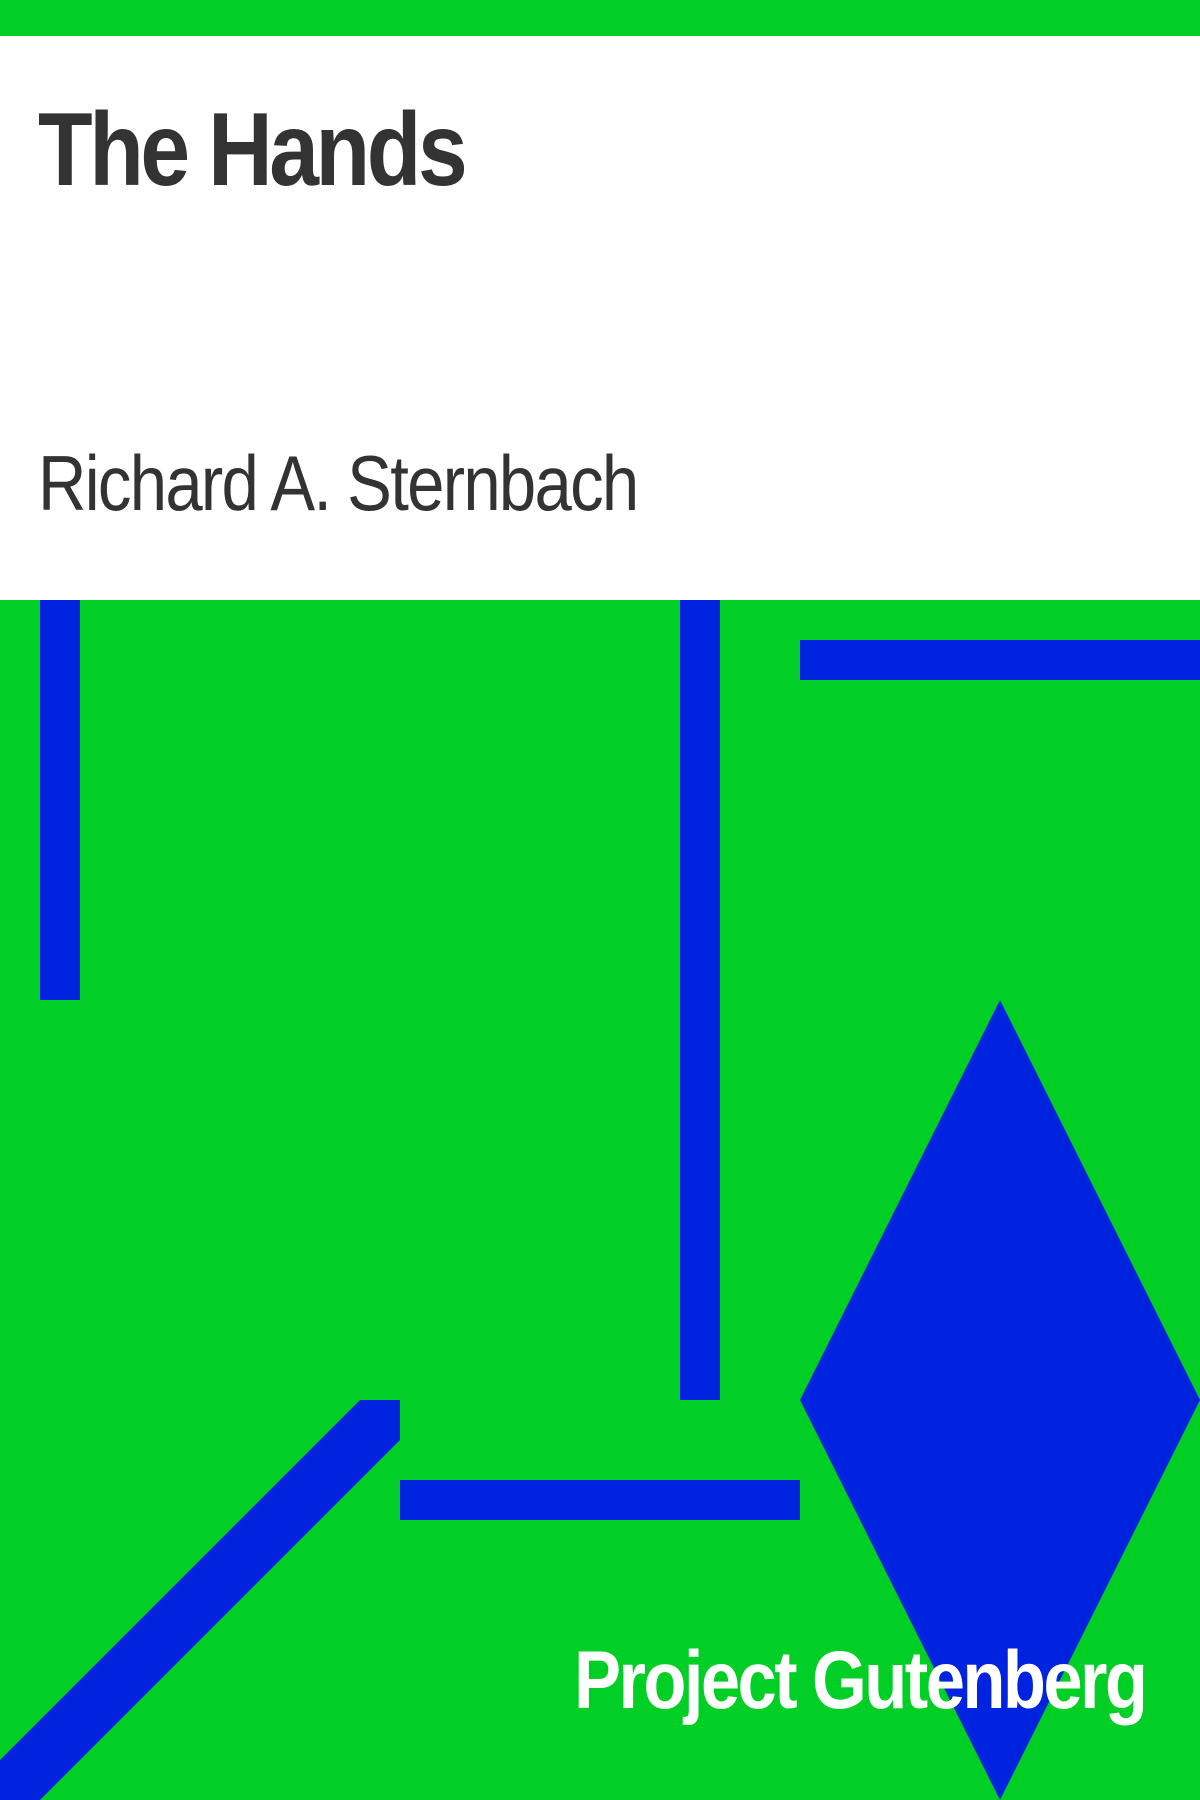 This screenshot has height=1800, width=1200. Describe the element at coordinates (1000, 660) in the screenshot. I see `horizontal-bar-top-right` at that location.